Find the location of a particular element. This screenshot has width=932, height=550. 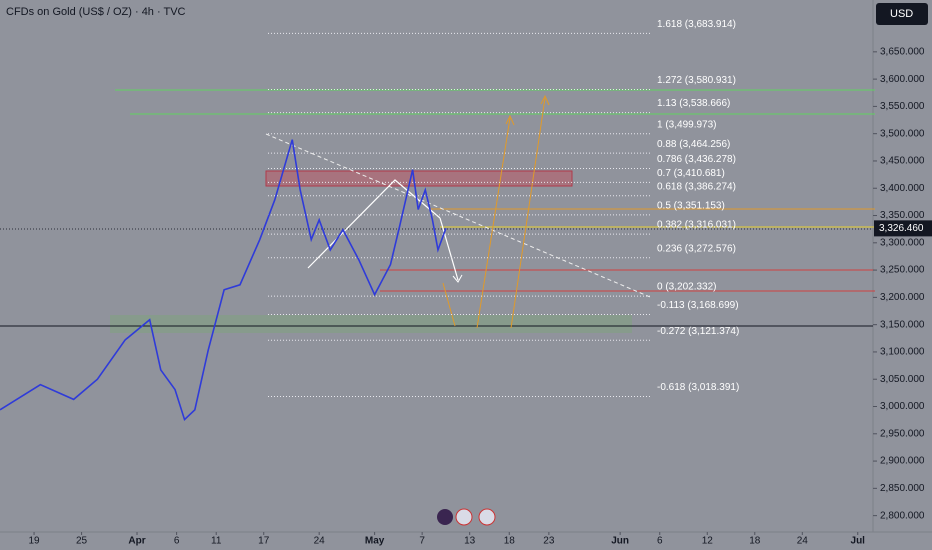

fib-label: 0.618 (3,386.274) is located at coordinates (696, 186).